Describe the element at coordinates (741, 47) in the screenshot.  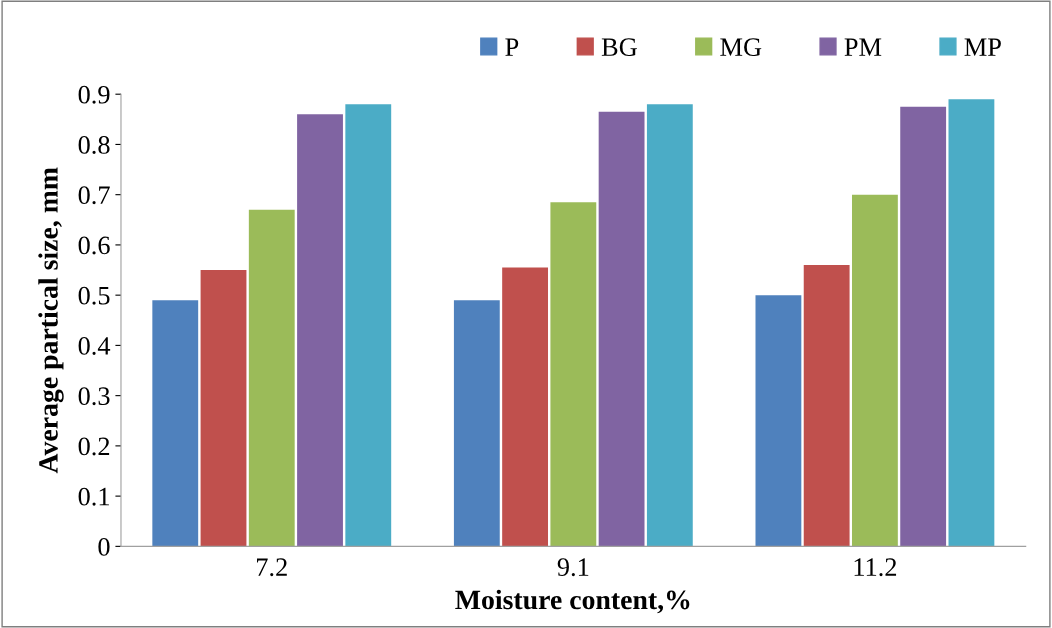
I see `legend-label: MG` at that location.